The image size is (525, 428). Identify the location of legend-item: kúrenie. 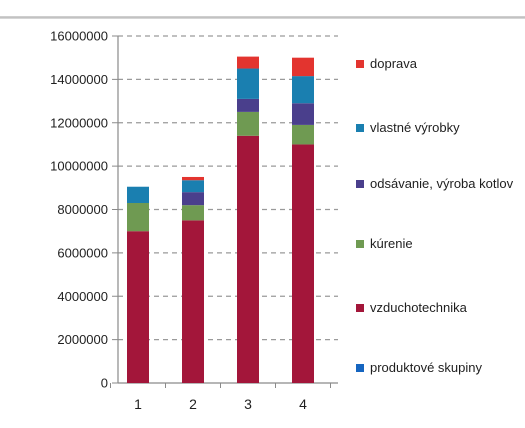
(438, 243).